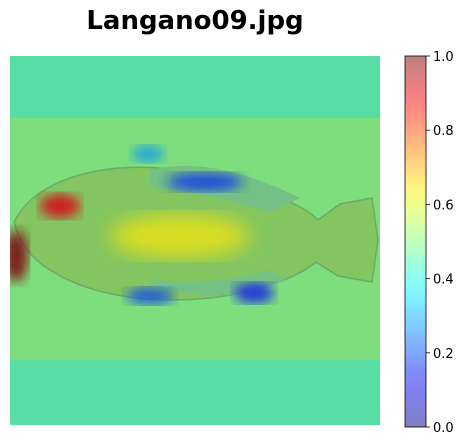  What do you see at coordinates (443, 57) in the screenshot?
I see `colorbar-tick-label: 1.0` at bounding box center [443, 57].